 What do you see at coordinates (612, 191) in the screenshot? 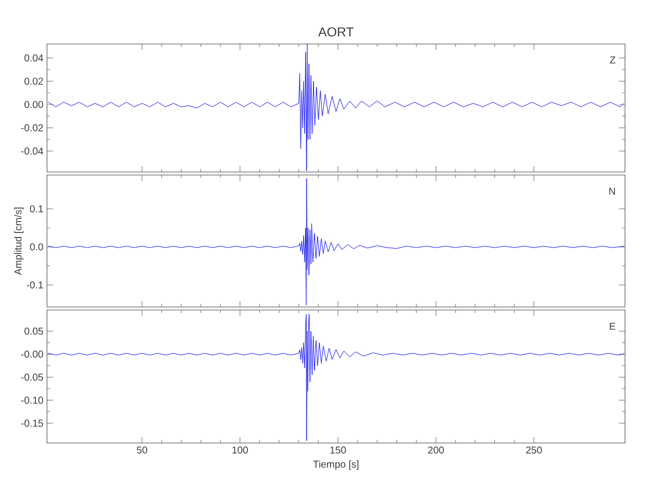
I see `annotation: N` at bounding box center [612, 191].